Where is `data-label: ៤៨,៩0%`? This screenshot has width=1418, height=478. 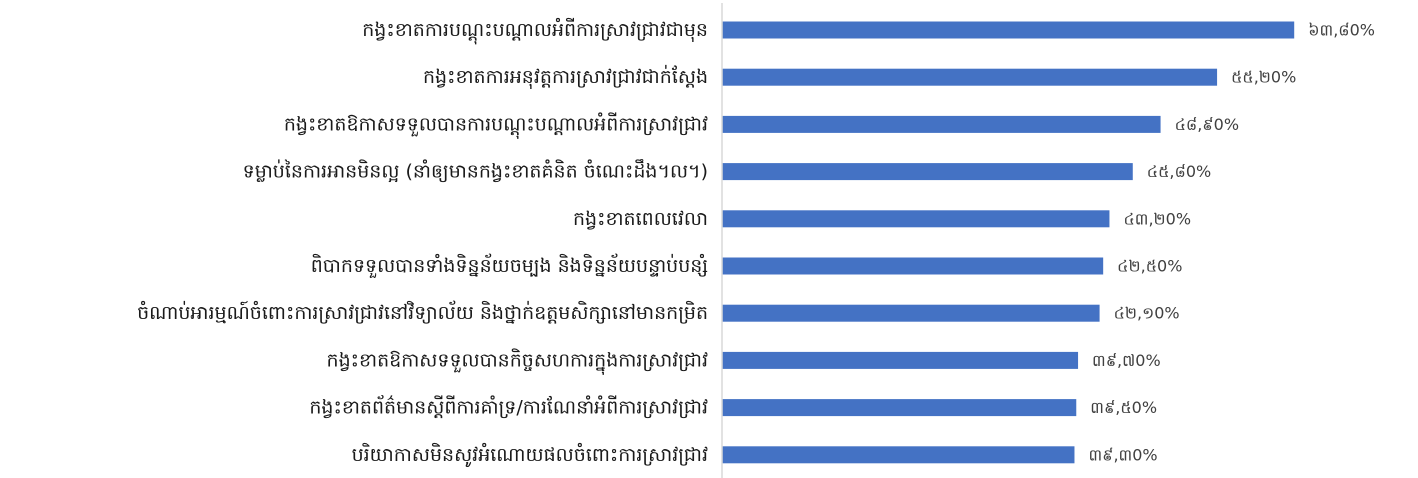 data-label: ៤៨,៩0% is located at coordinates (1207, 124).